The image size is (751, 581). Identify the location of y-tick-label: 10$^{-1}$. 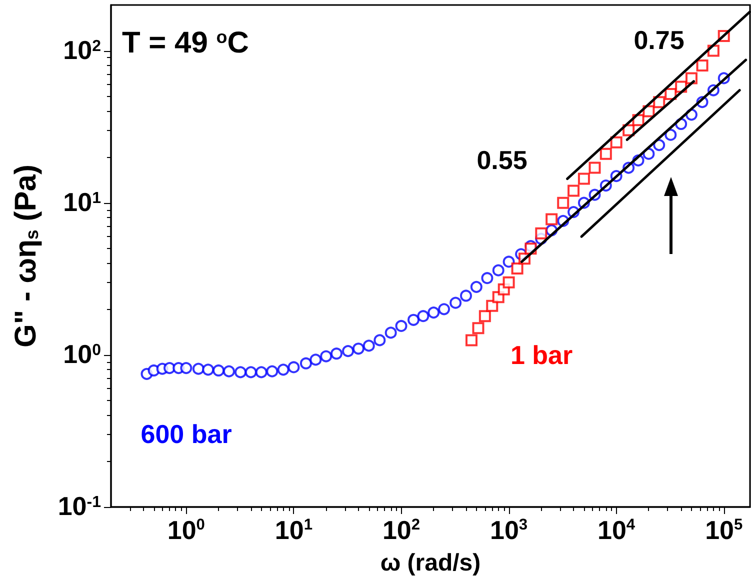
(79, 507).